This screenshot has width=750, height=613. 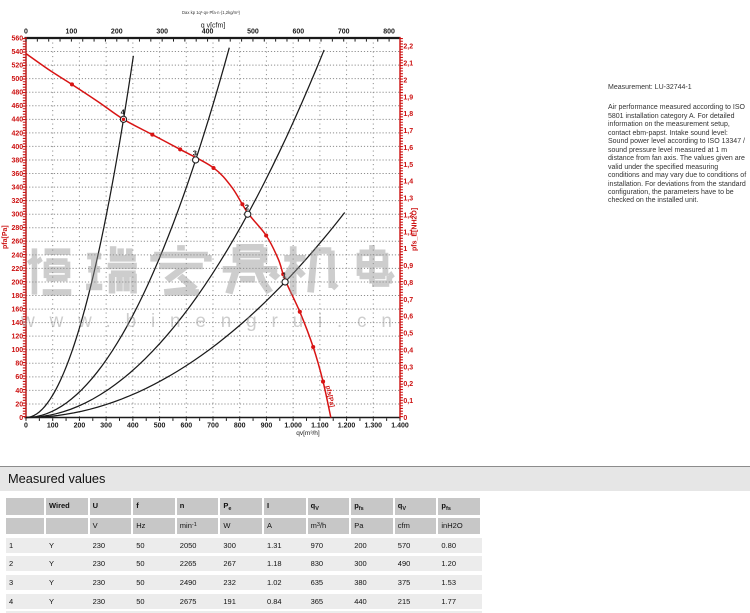 I want to click on svg-text: 1,1, so click(x=408, y=232).